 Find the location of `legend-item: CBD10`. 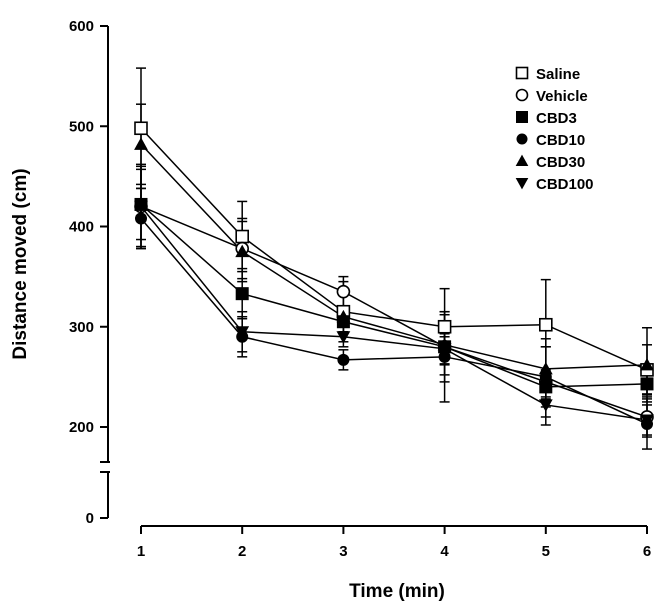

legend-item: CBD10 is located at coordinates (550, 140).